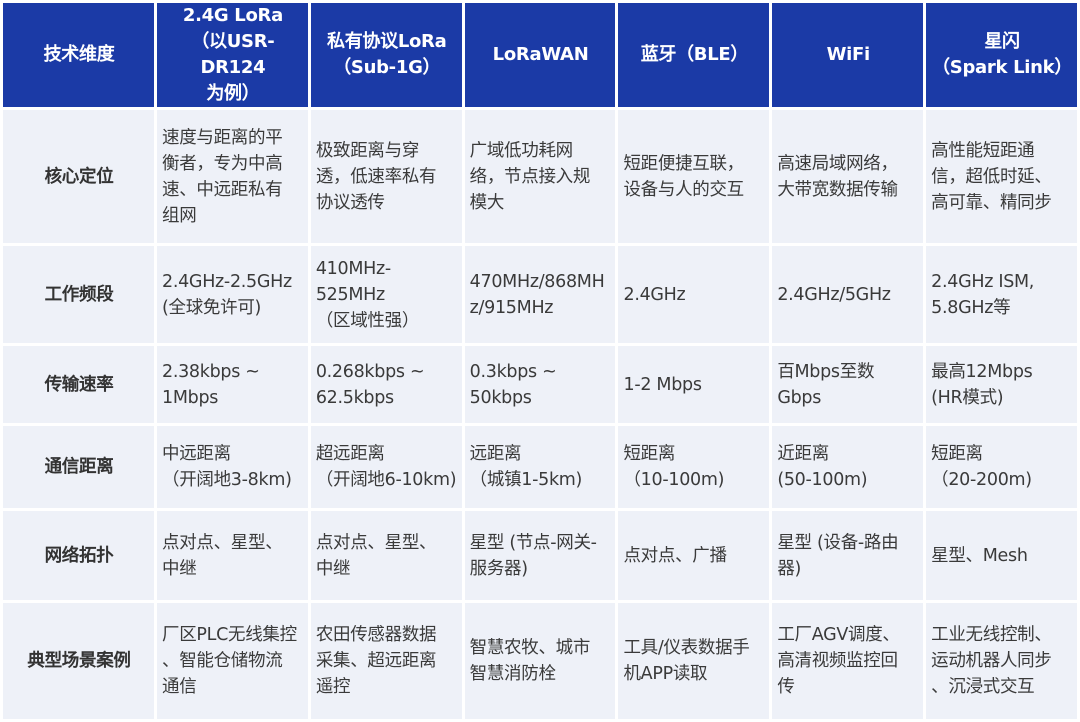  I want to click on table-cell: 超远距离 （开阔地6-10km), so click(386, 467).